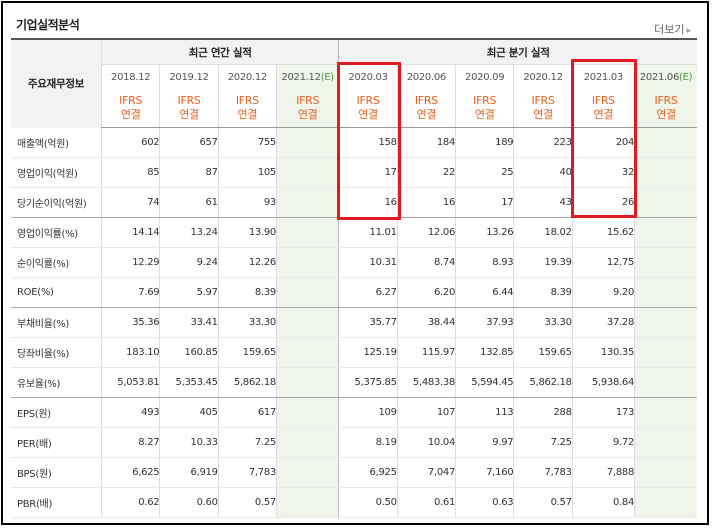 This screenshot has width=712, height=528. I want to click on value-cell: 493, so click(130, 412).